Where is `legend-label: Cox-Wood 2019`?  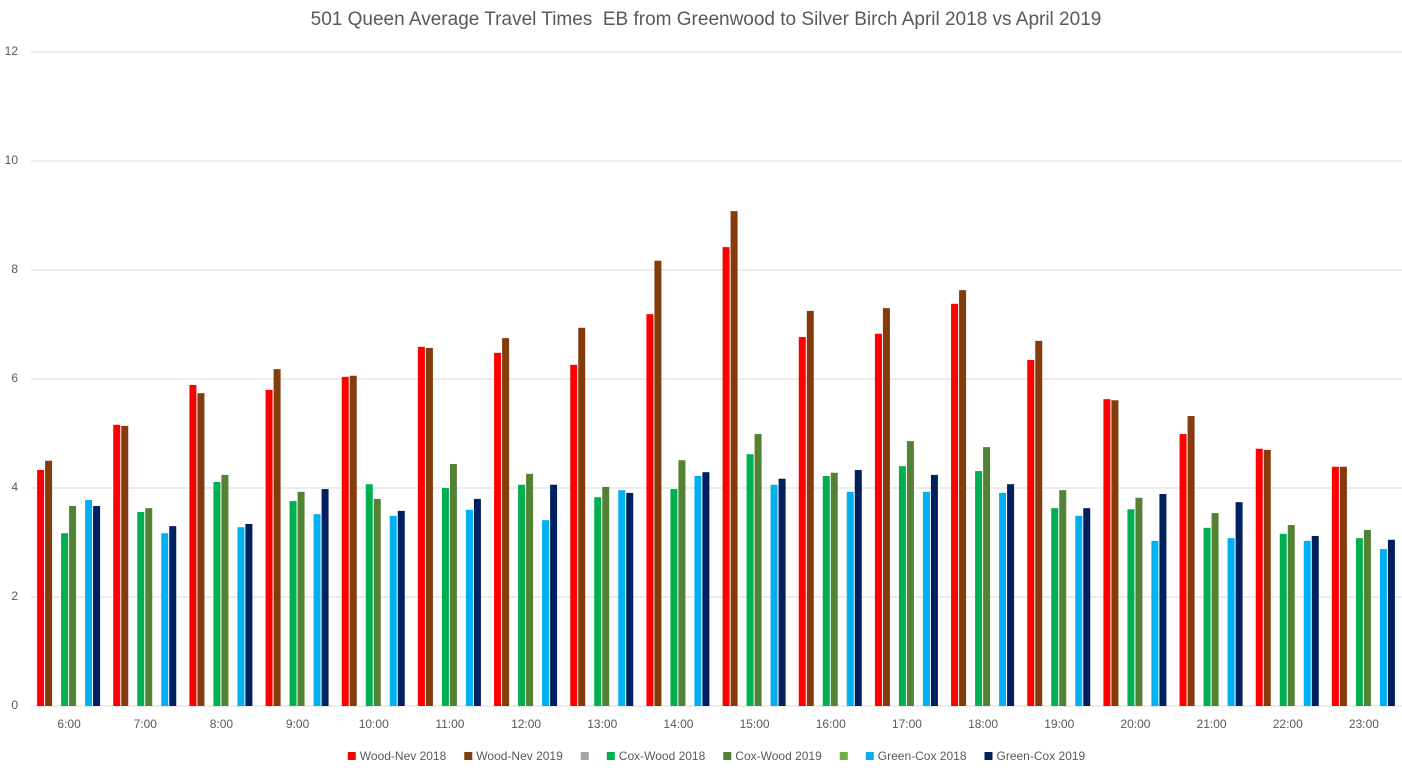
legend-label: Cox-Wood 2019 is located at coordinates (778, 756).